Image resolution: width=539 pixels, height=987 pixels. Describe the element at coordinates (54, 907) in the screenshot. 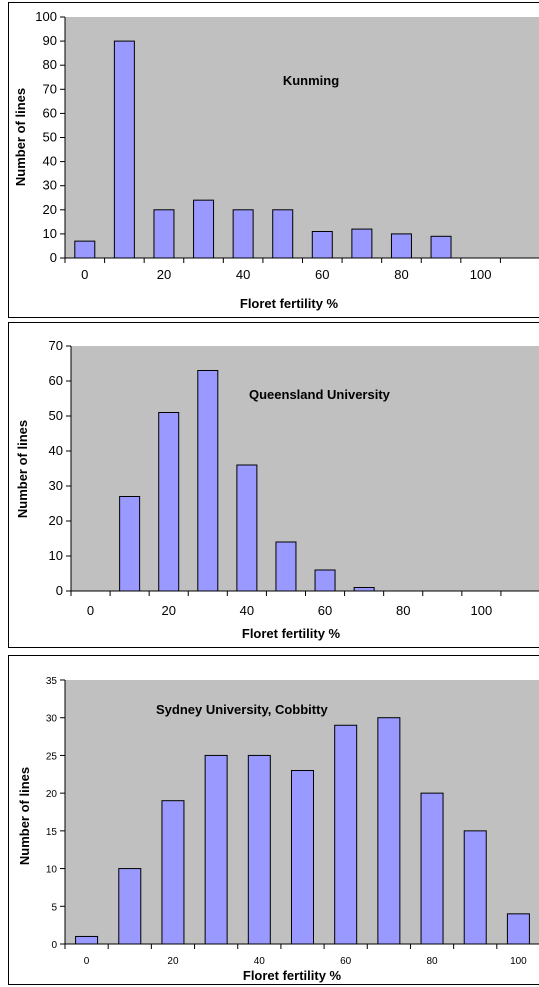

I see `y-tick-label: 5` at that location.